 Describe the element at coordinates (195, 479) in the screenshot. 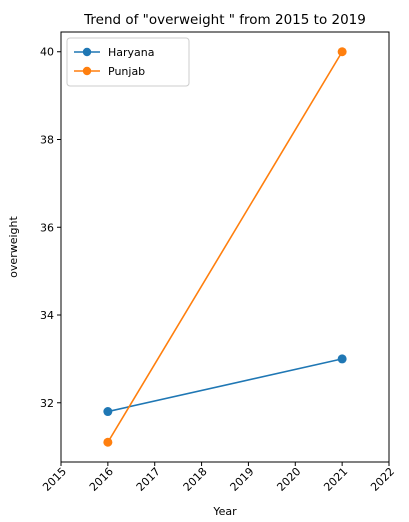

I see `x-tick-label: 2018` at that location.